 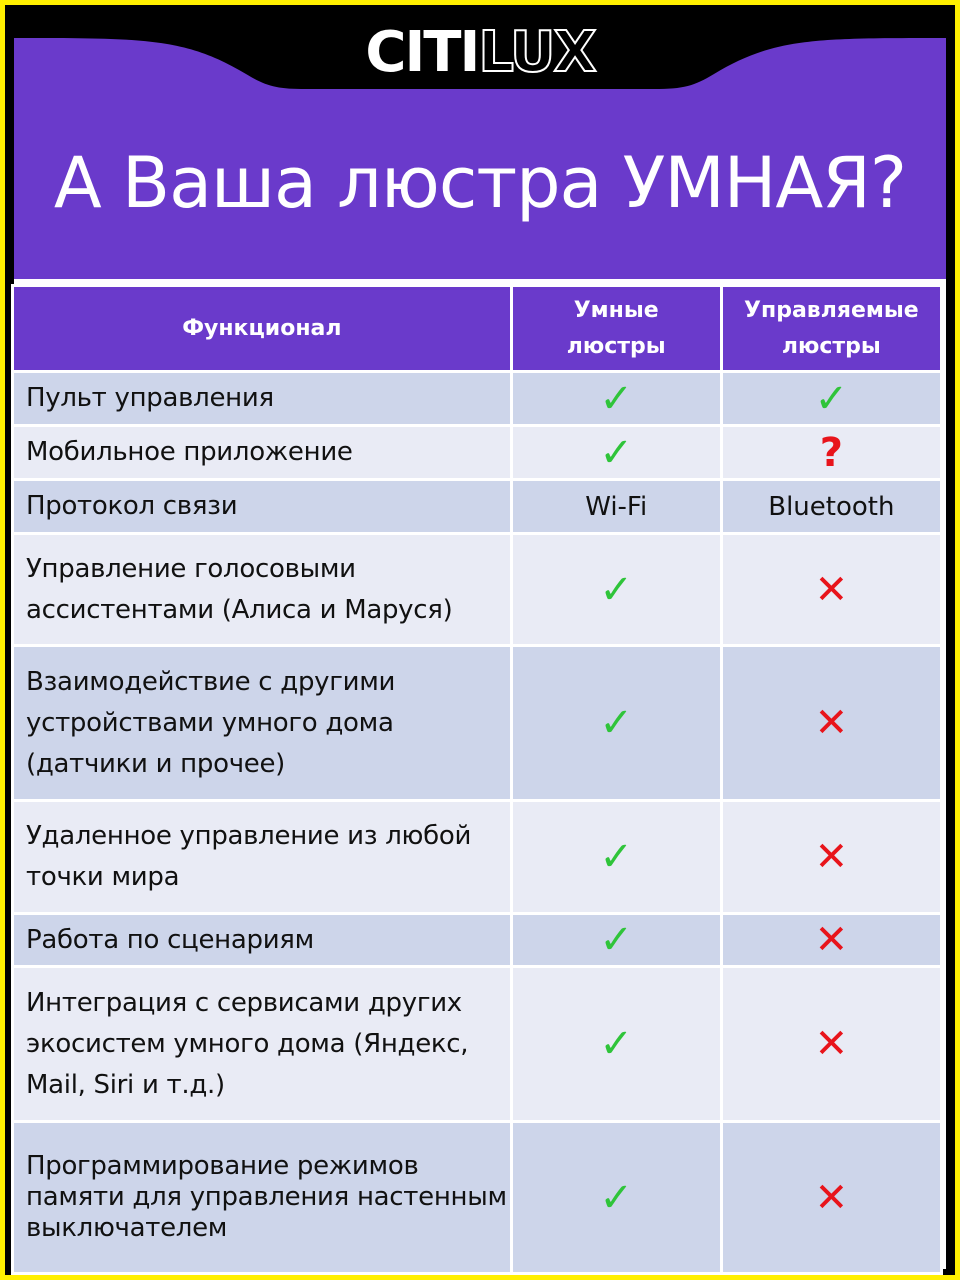 I want to click on header-feature: Функционал, so click(x=262, y=328).